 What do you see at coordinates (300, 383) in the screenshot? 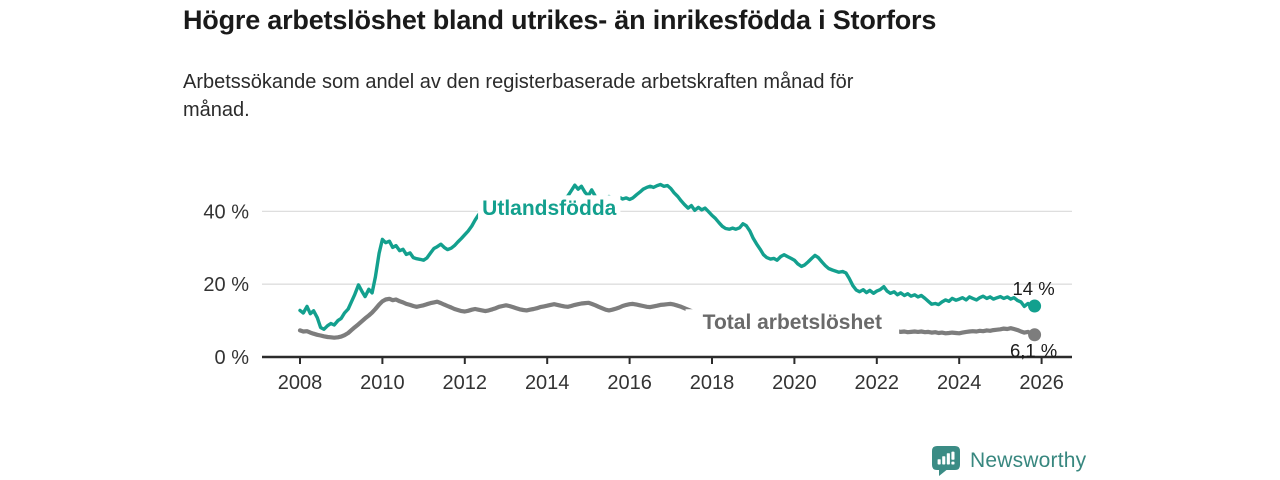
I see `x-tick-label: 2008` at bounding box center [300, 383].